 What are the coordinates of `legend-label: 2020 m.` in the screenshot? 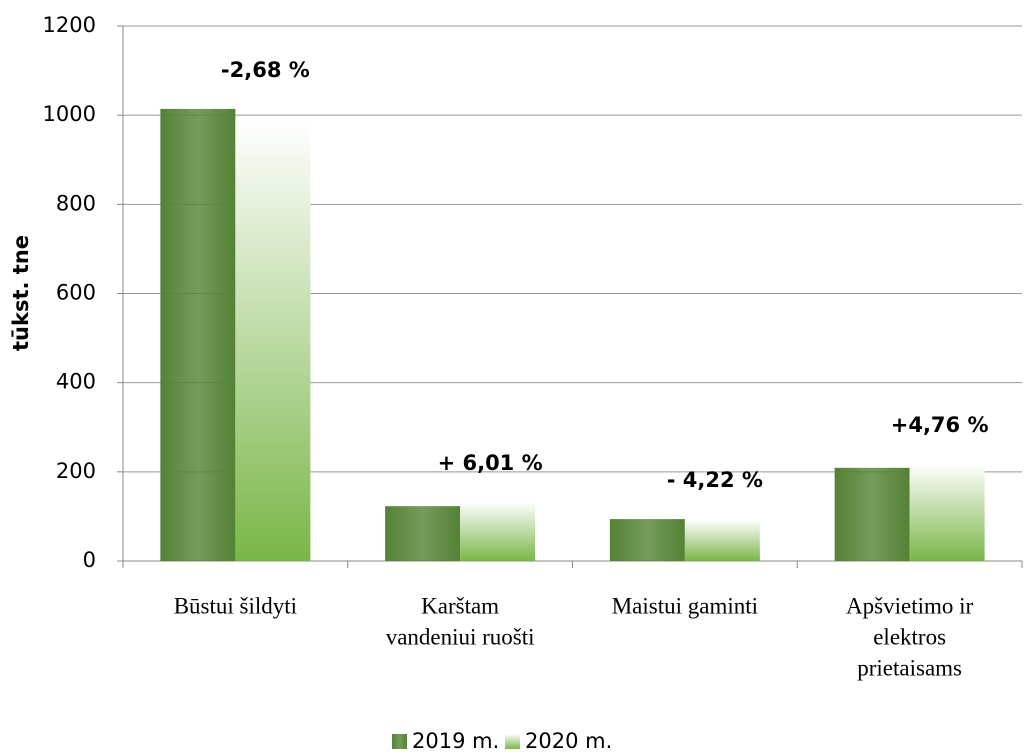 It's located at (568, 741).